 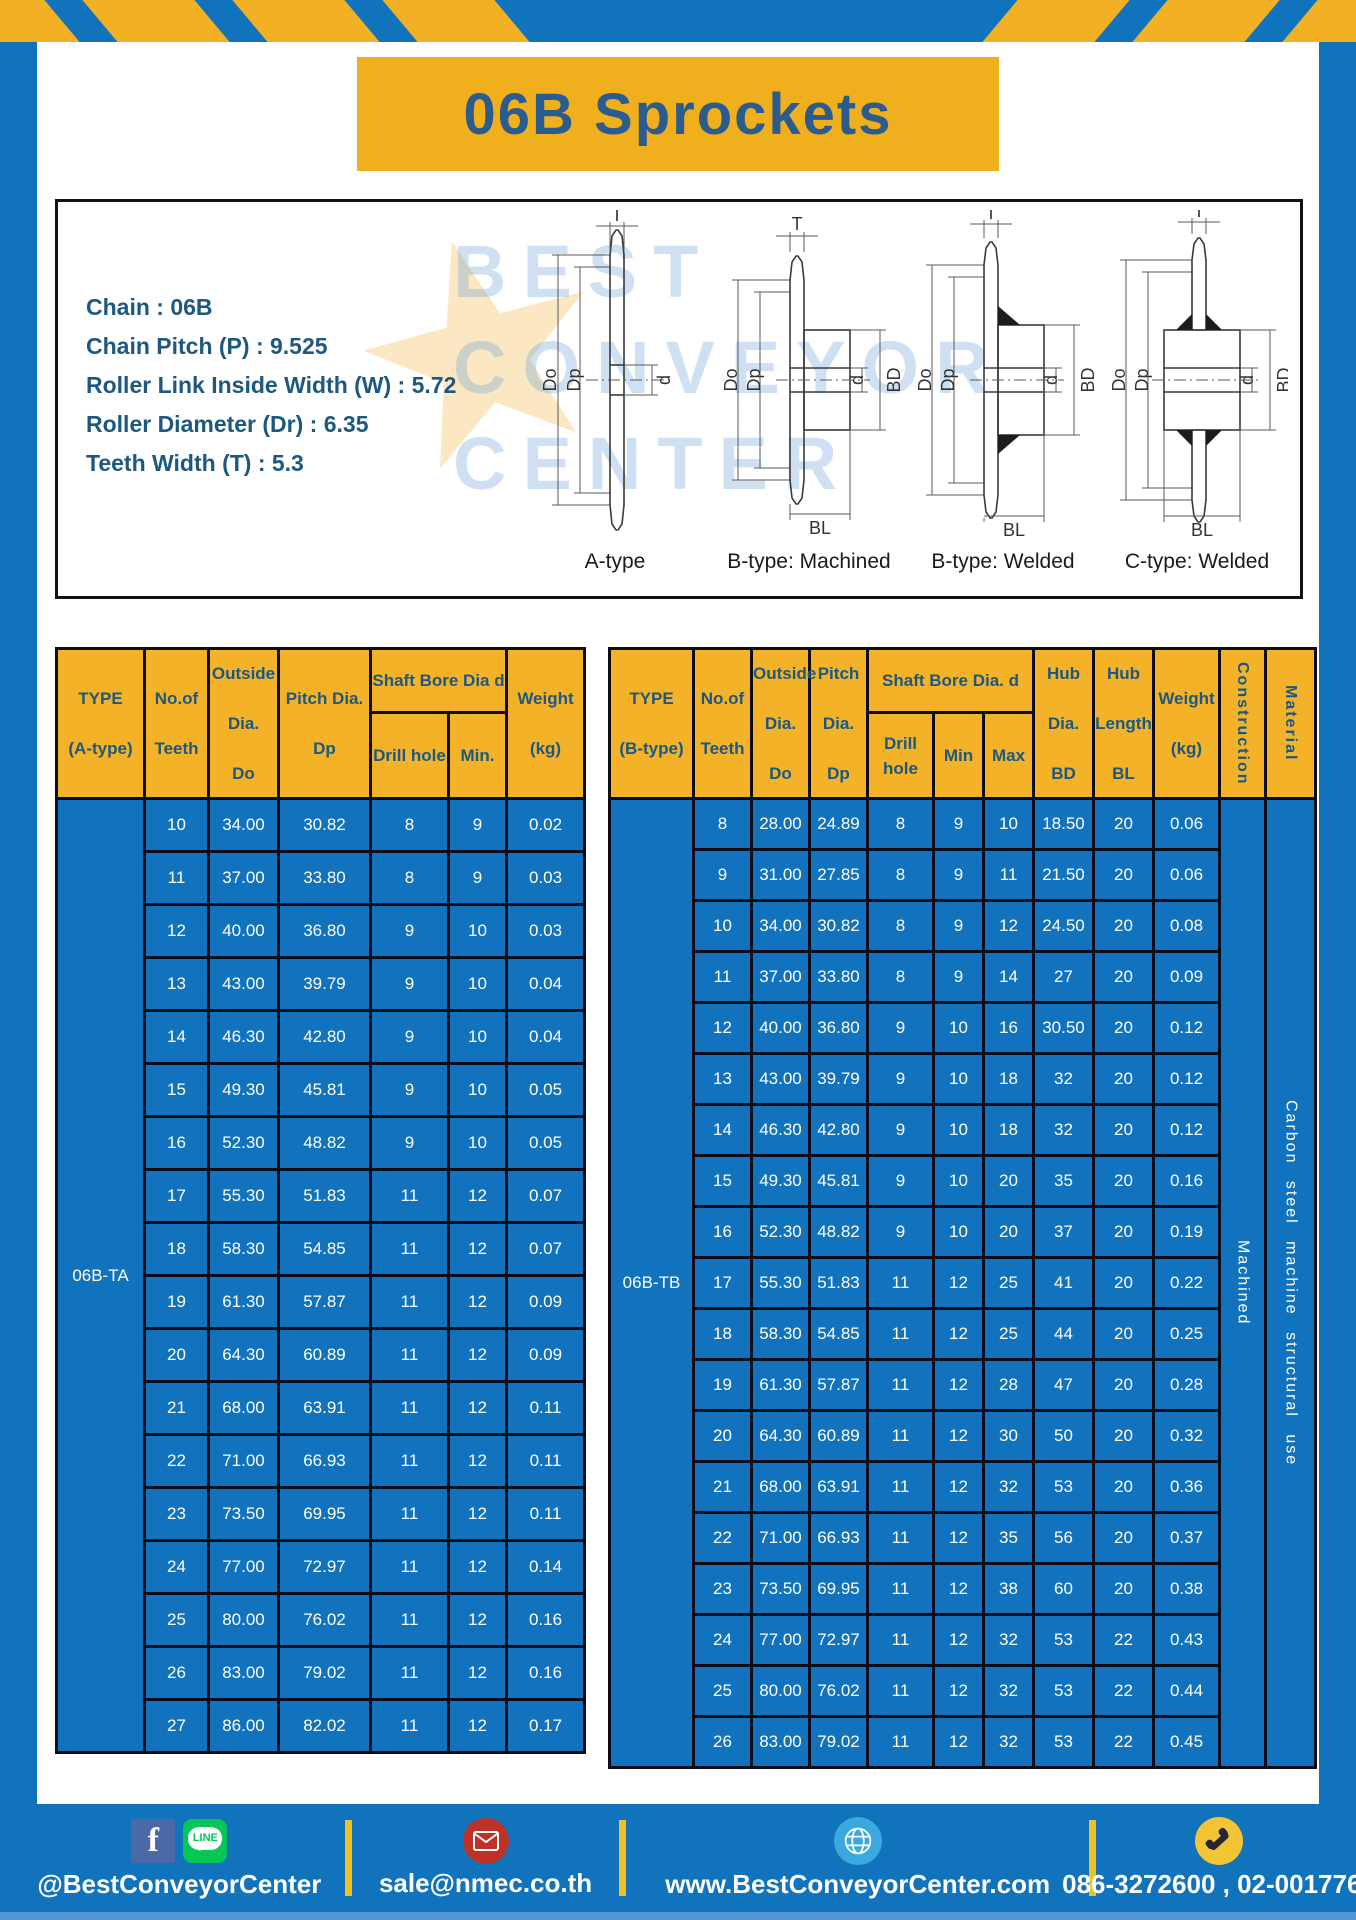 I want to click on data-cell: 0.36, so click(x=1186, y=1487).